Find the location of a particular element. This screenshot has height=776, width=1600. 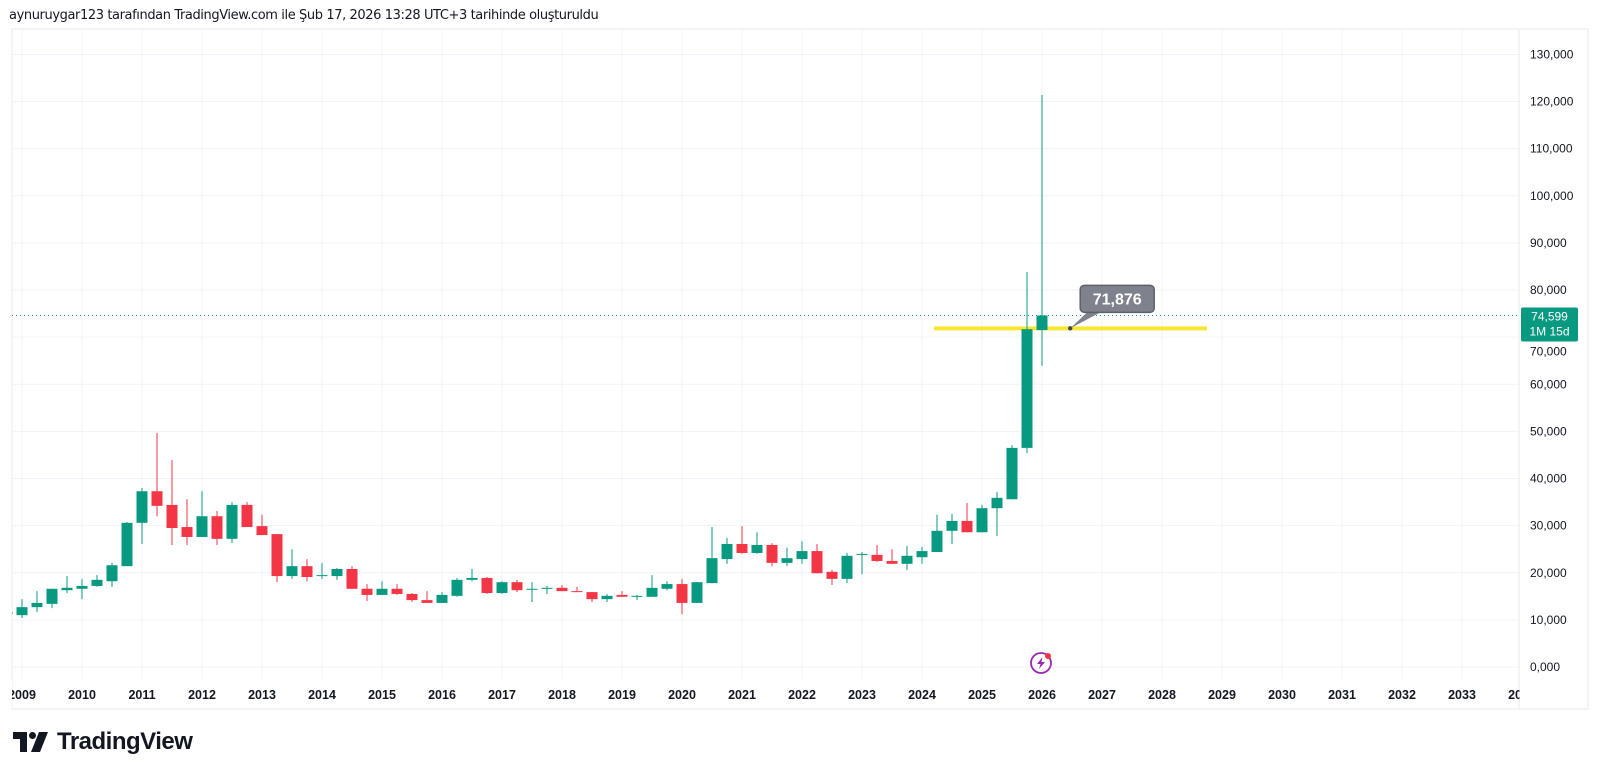

time-axis-clip-left is located at coordinates (6, 695).